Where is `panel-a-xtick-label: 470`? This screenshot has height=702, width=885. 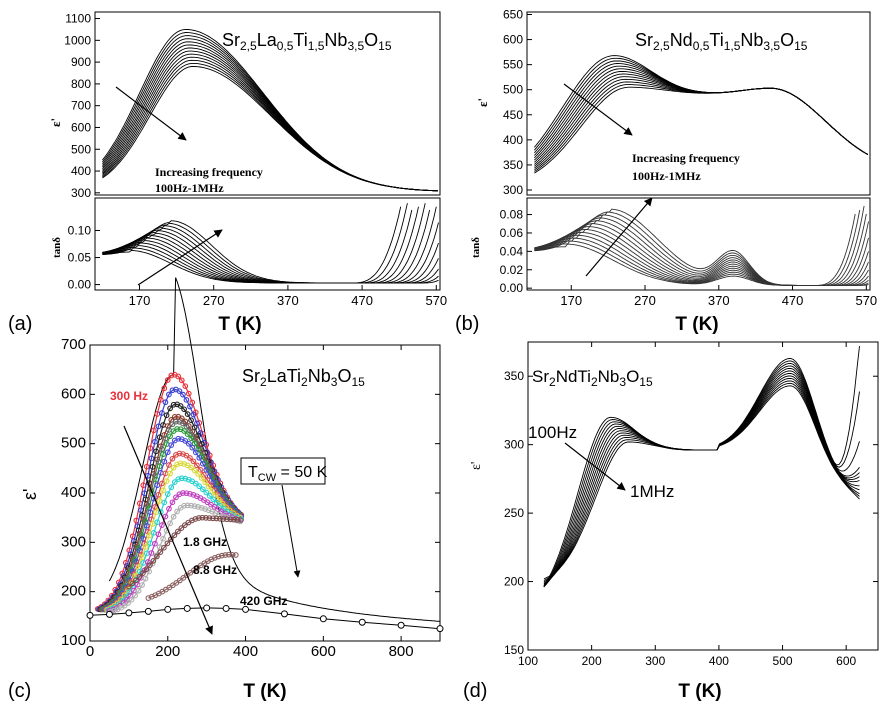 panel-a-xtick-label: 470 is located at coordinates (362, 300).